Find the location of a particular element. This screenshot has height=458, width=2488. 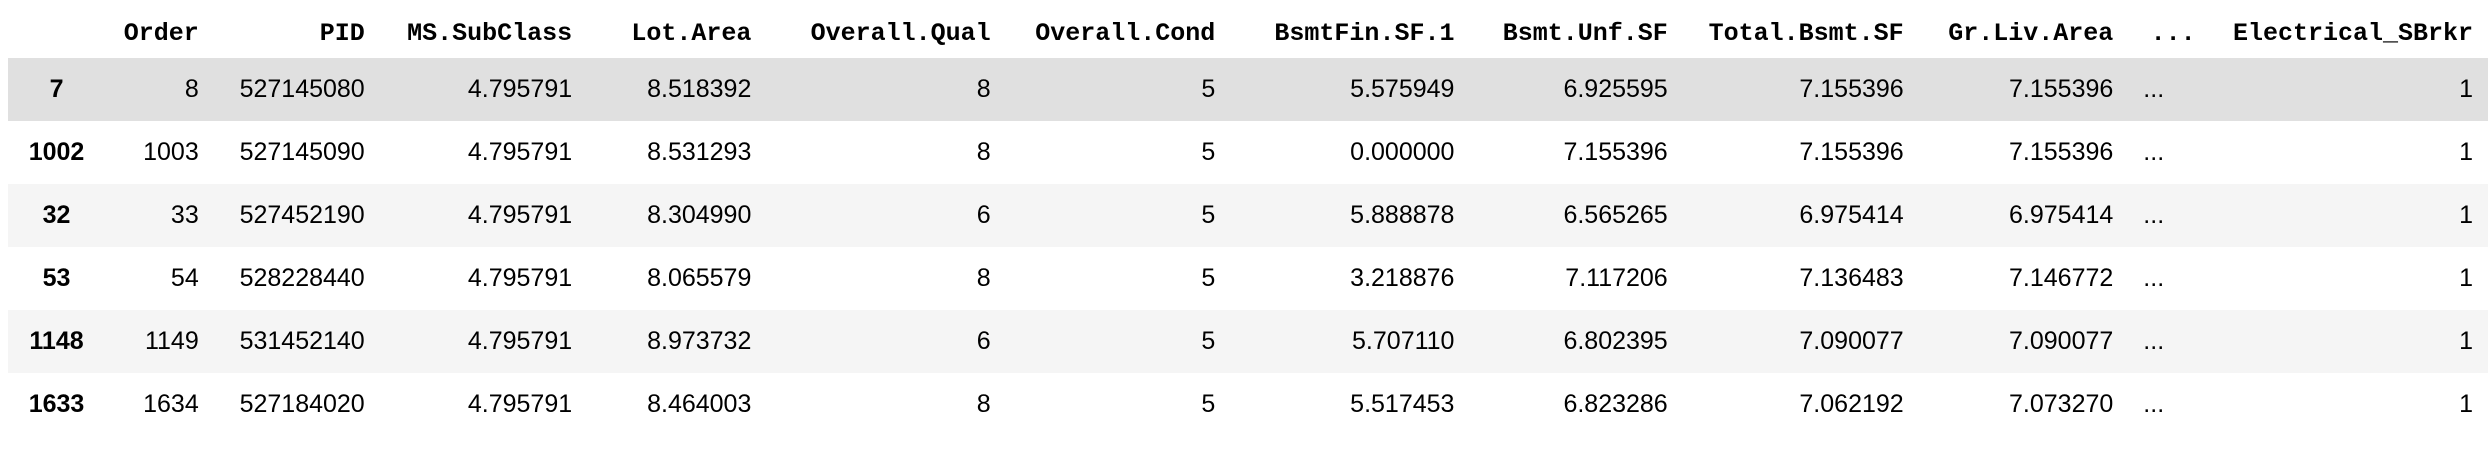

cell-bsmtfin-sf1: 5.517453 is located at coordinates (1402, 404).